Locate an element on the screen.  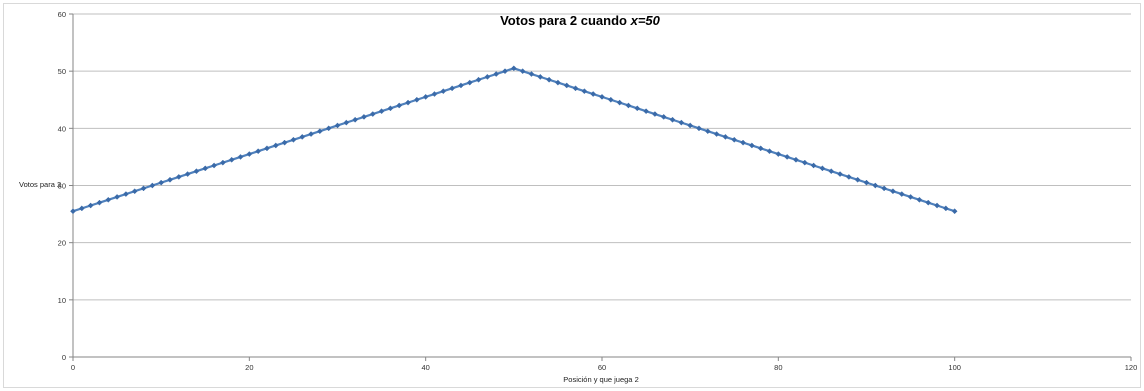
x-axis-label: Posición y que juega 2 is located at coordinates (600, 379).